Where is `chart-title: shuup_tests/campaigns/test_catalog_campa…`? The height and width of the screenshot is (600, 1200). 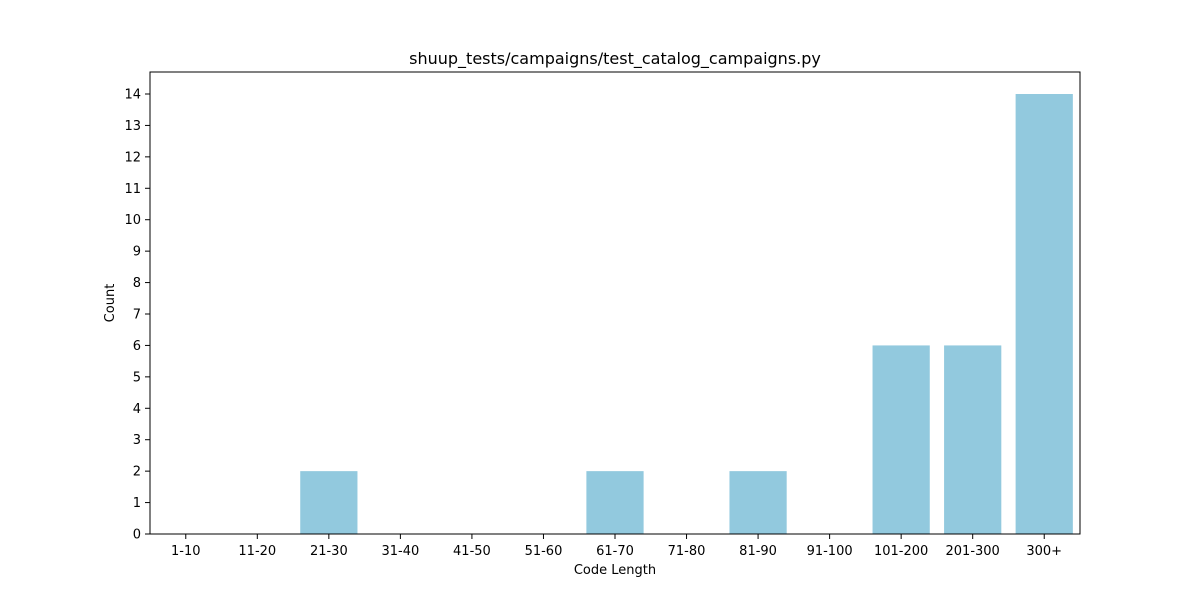 chart-title: shuup_tests/campaigns/test_catalog_campa… is located at coordinates (615, 59).